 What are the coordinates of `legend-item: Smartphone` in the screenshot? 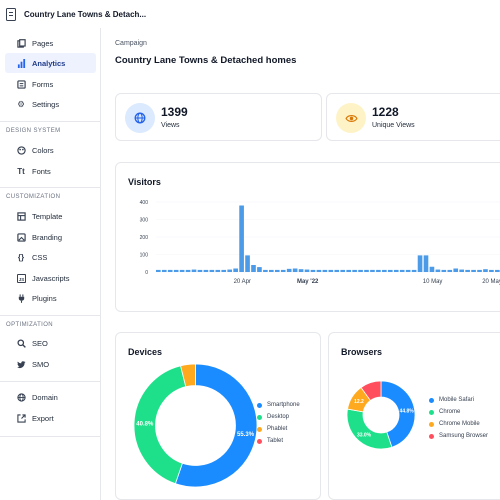 It's located at (278, 405).